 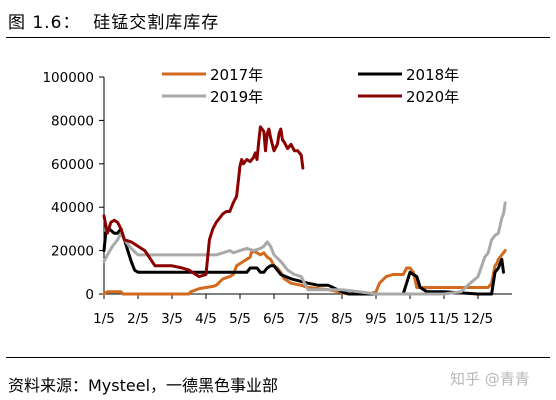 What do you see at coordinates (240, 319) in the screenshot?
I see `x-tick-label: 5/5` at bounding box center [240, 319].